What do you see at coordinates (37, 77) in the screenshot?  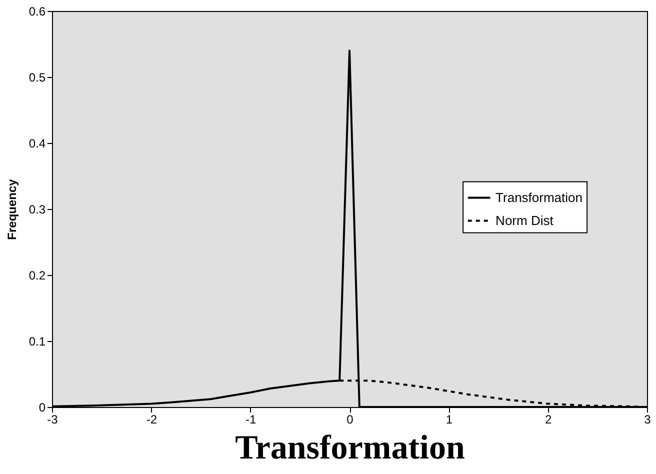 I see `y-tick-label: 0.5` at bounding box center [37, 77].